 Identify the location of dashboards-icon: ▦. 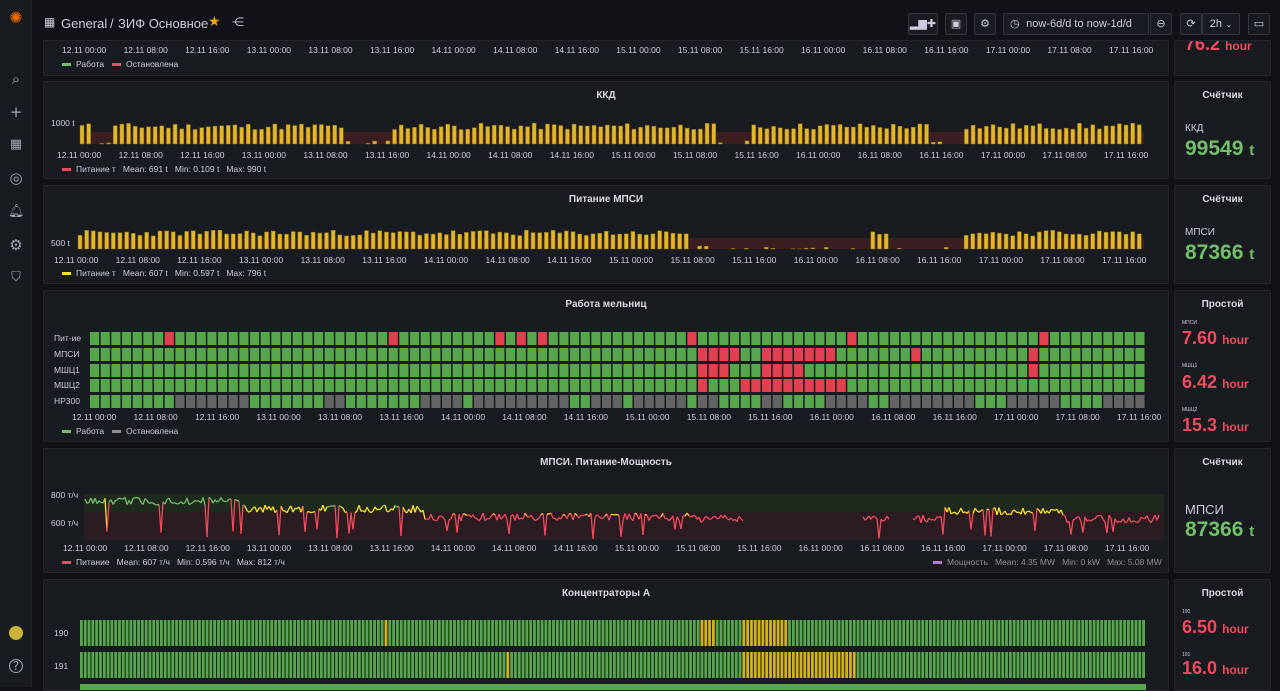
(16, 145).